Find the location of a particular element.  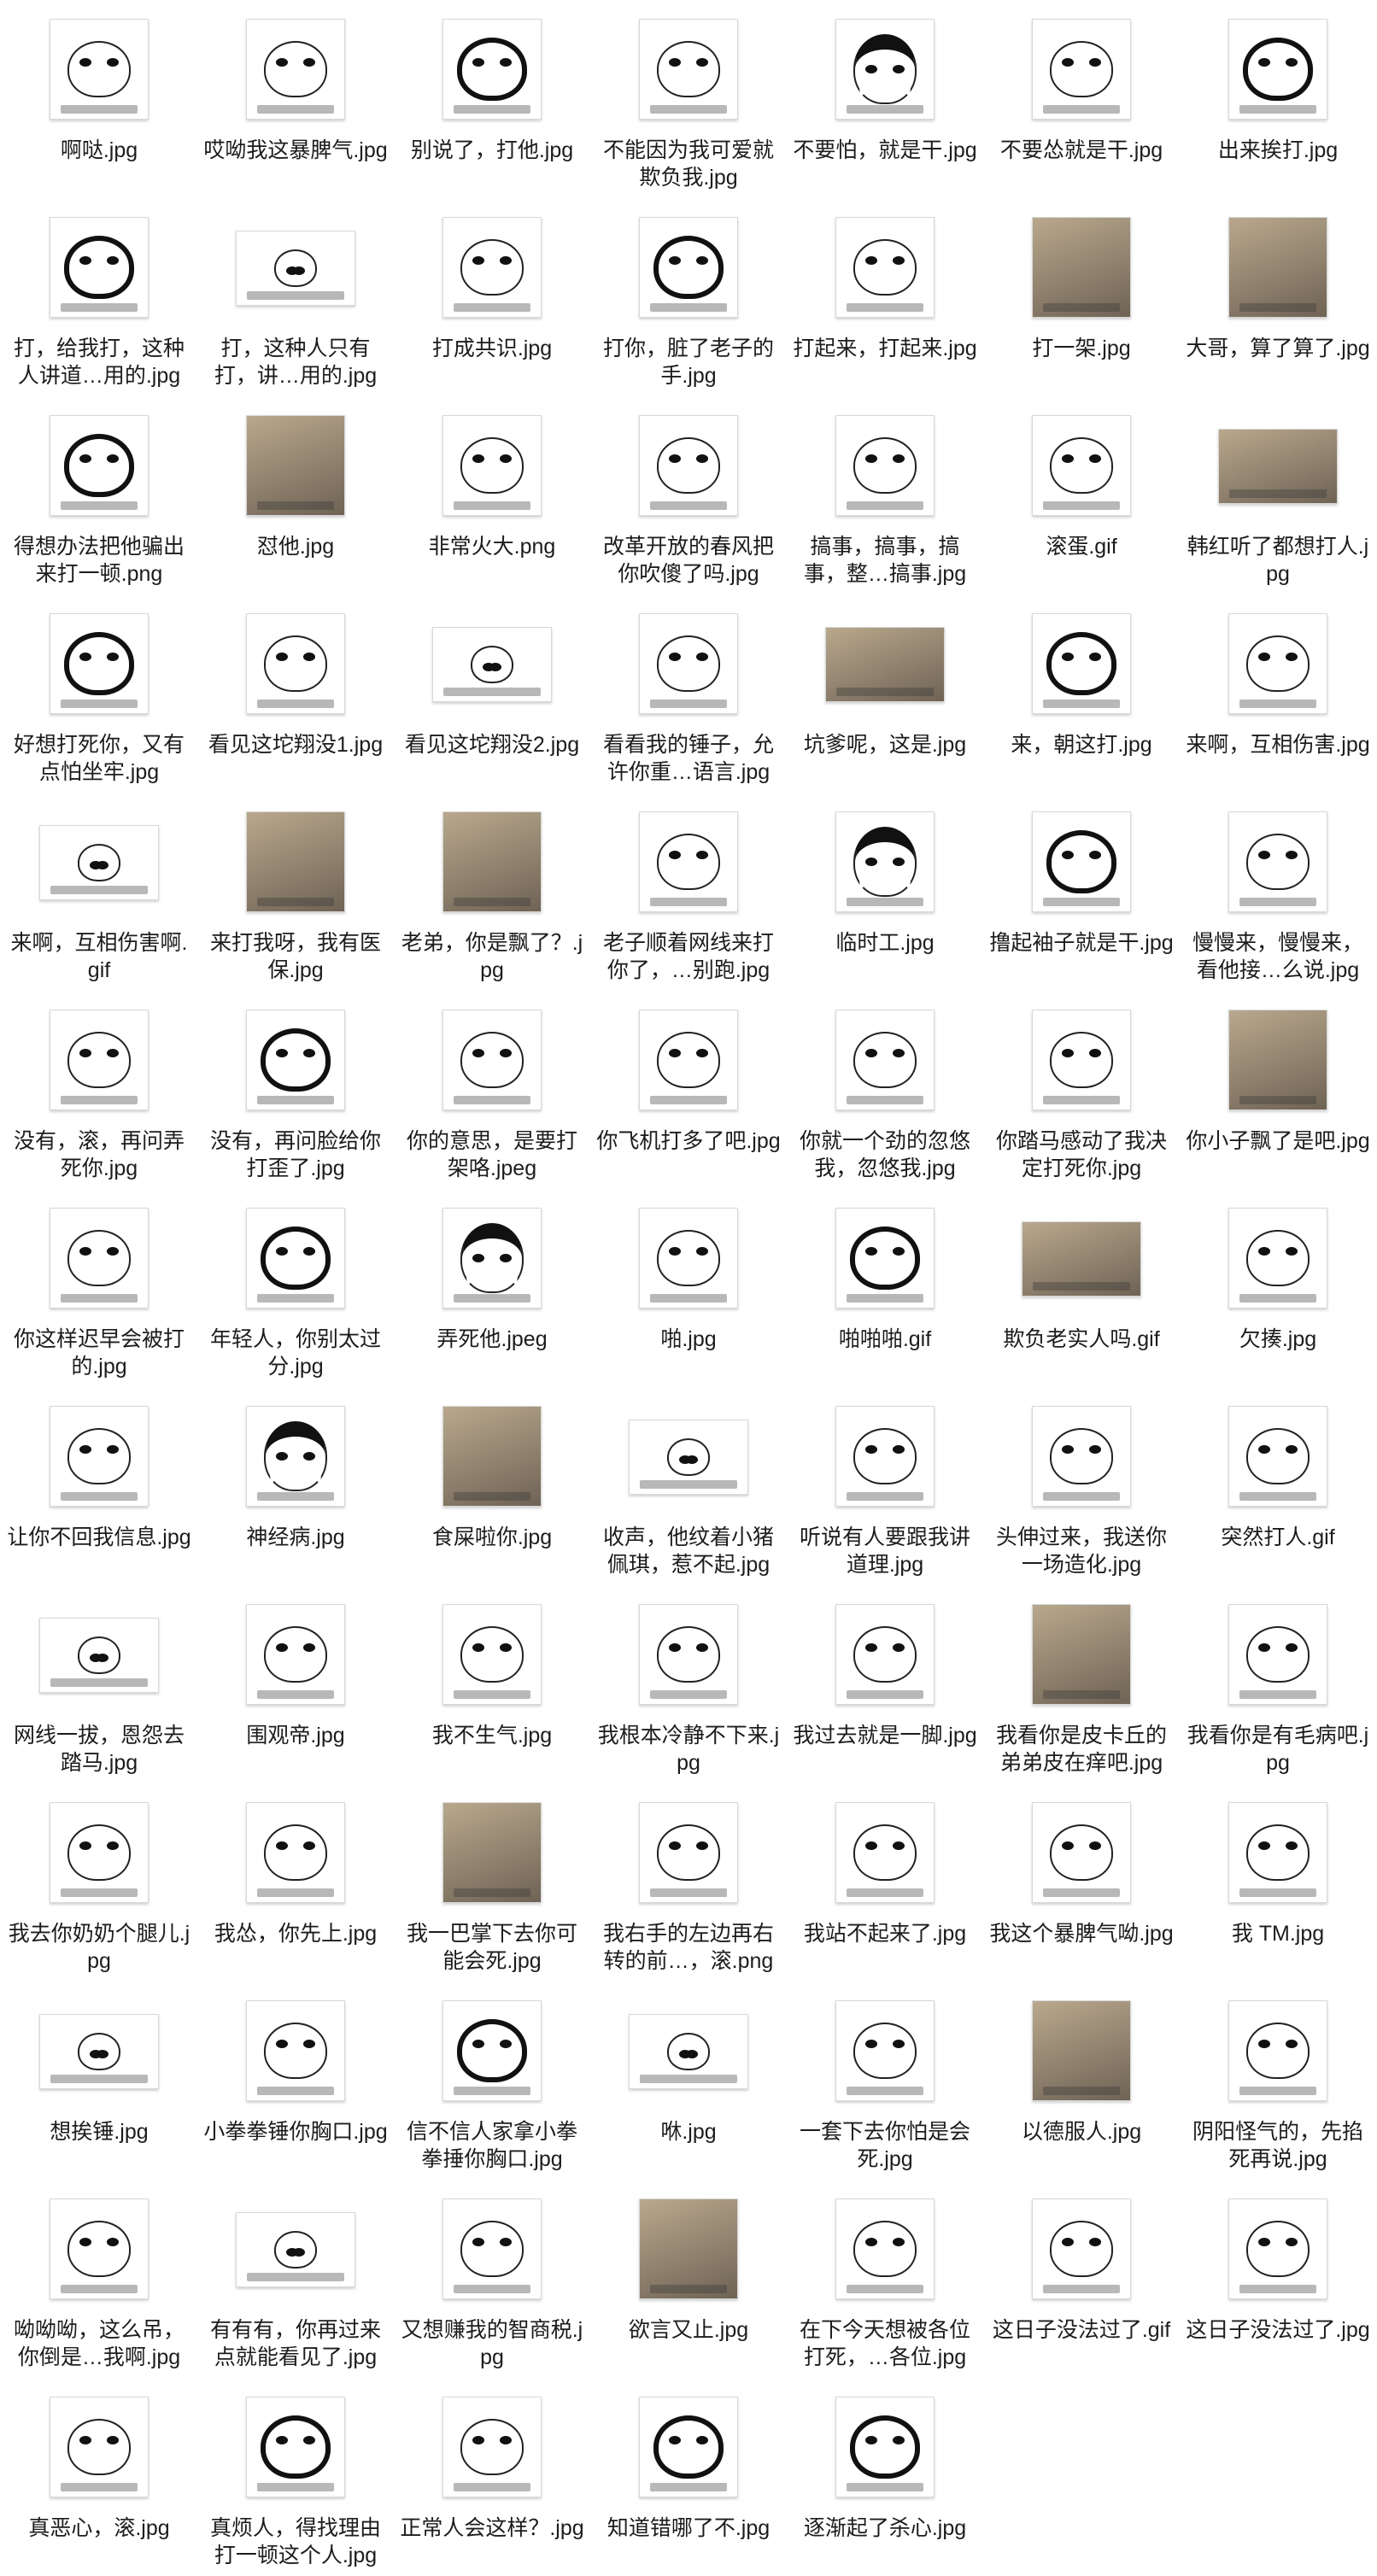

file-item: 非常火大.png is located at coordinates (492, 495).